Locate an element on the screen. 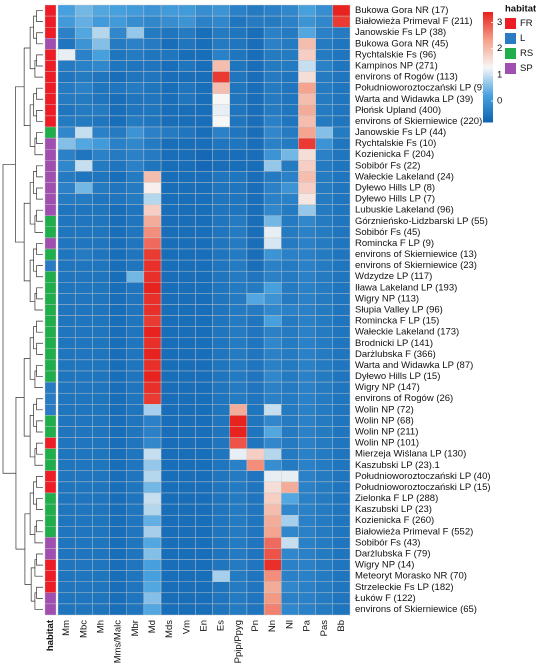 The width and height of the screenshot is (550, 666). row-label: Górznieńsko-Lidzbarski LP (55) is located at coordinates (421, 221).